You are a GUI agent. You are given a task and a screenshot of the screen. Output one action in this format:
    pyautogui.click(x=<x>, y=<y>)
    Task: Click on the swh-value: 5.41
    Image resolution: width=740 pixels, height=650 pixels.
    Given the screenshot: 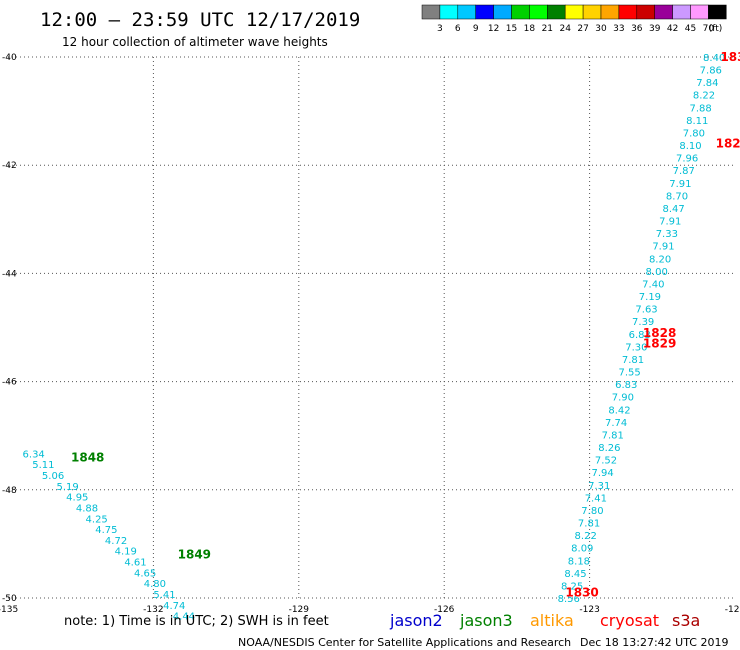 What is the action you would take?
    pyautogui.click(x=164, y=595)
    